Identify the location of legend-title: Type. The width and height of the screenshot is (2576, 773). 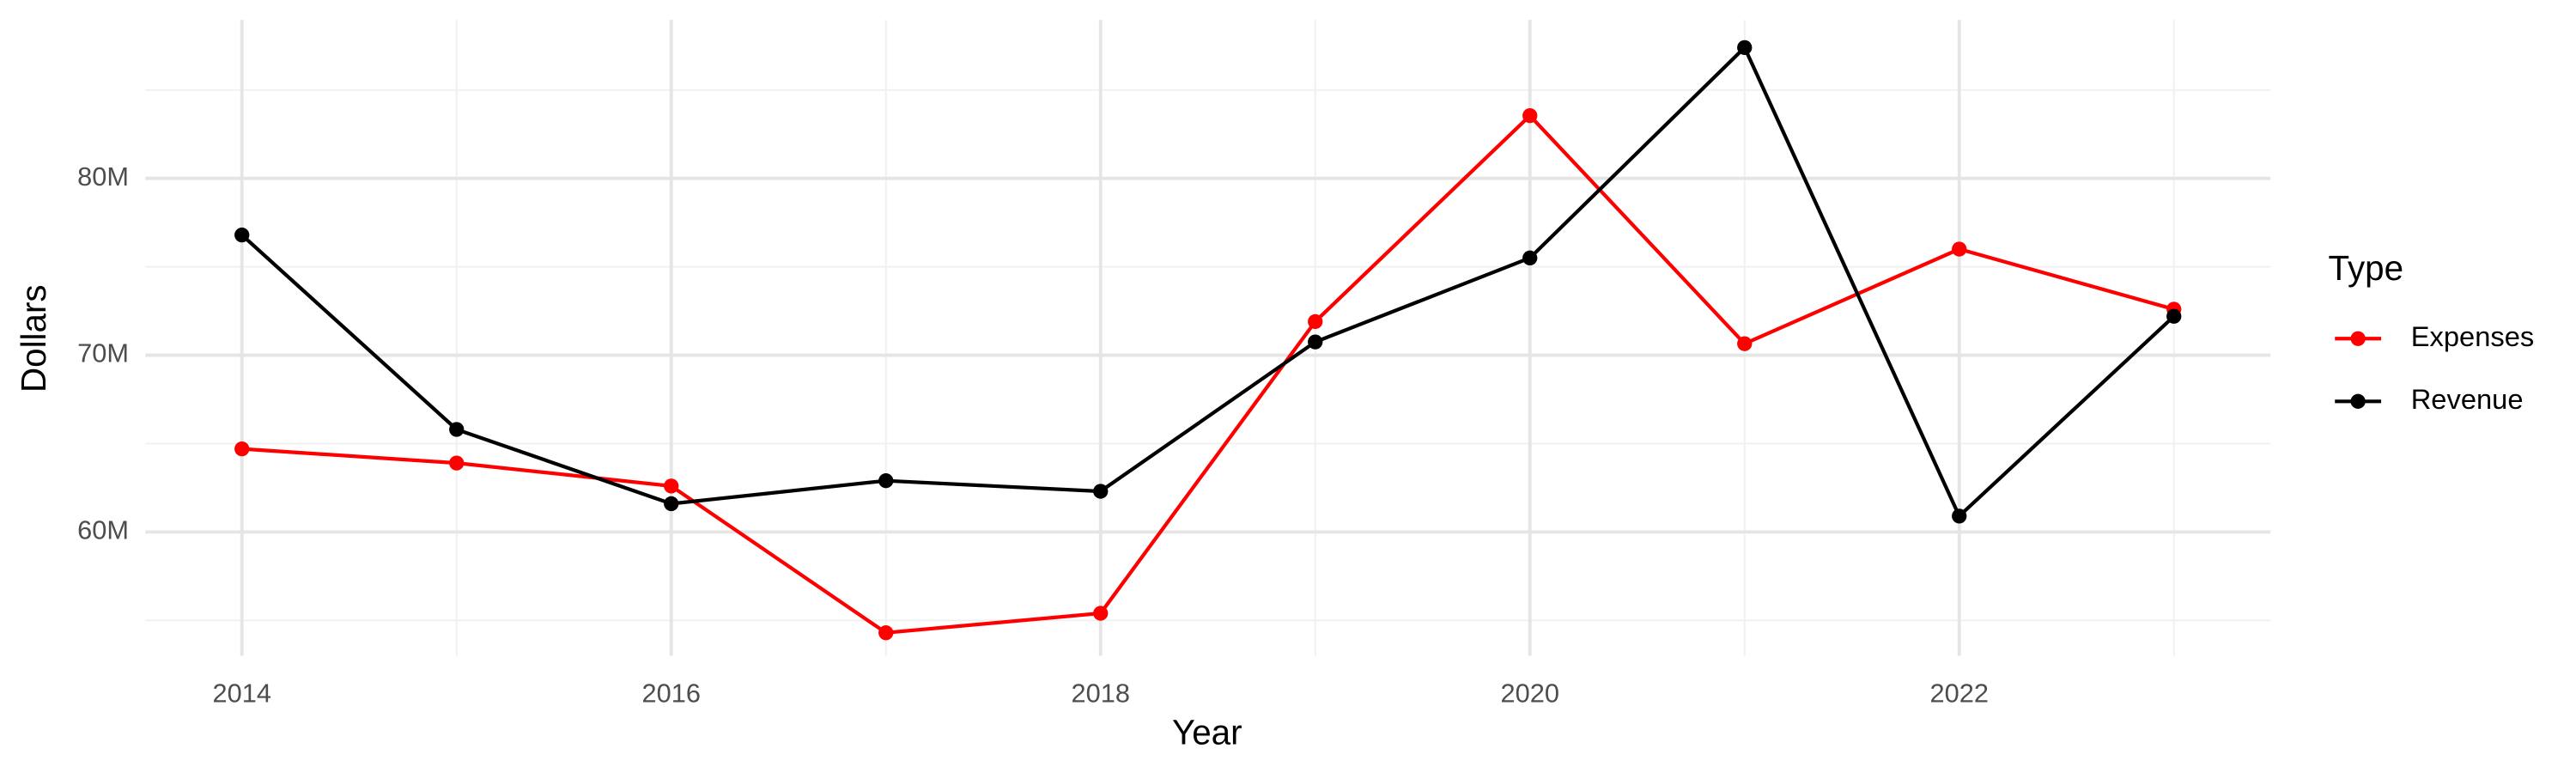
(2367, 268).